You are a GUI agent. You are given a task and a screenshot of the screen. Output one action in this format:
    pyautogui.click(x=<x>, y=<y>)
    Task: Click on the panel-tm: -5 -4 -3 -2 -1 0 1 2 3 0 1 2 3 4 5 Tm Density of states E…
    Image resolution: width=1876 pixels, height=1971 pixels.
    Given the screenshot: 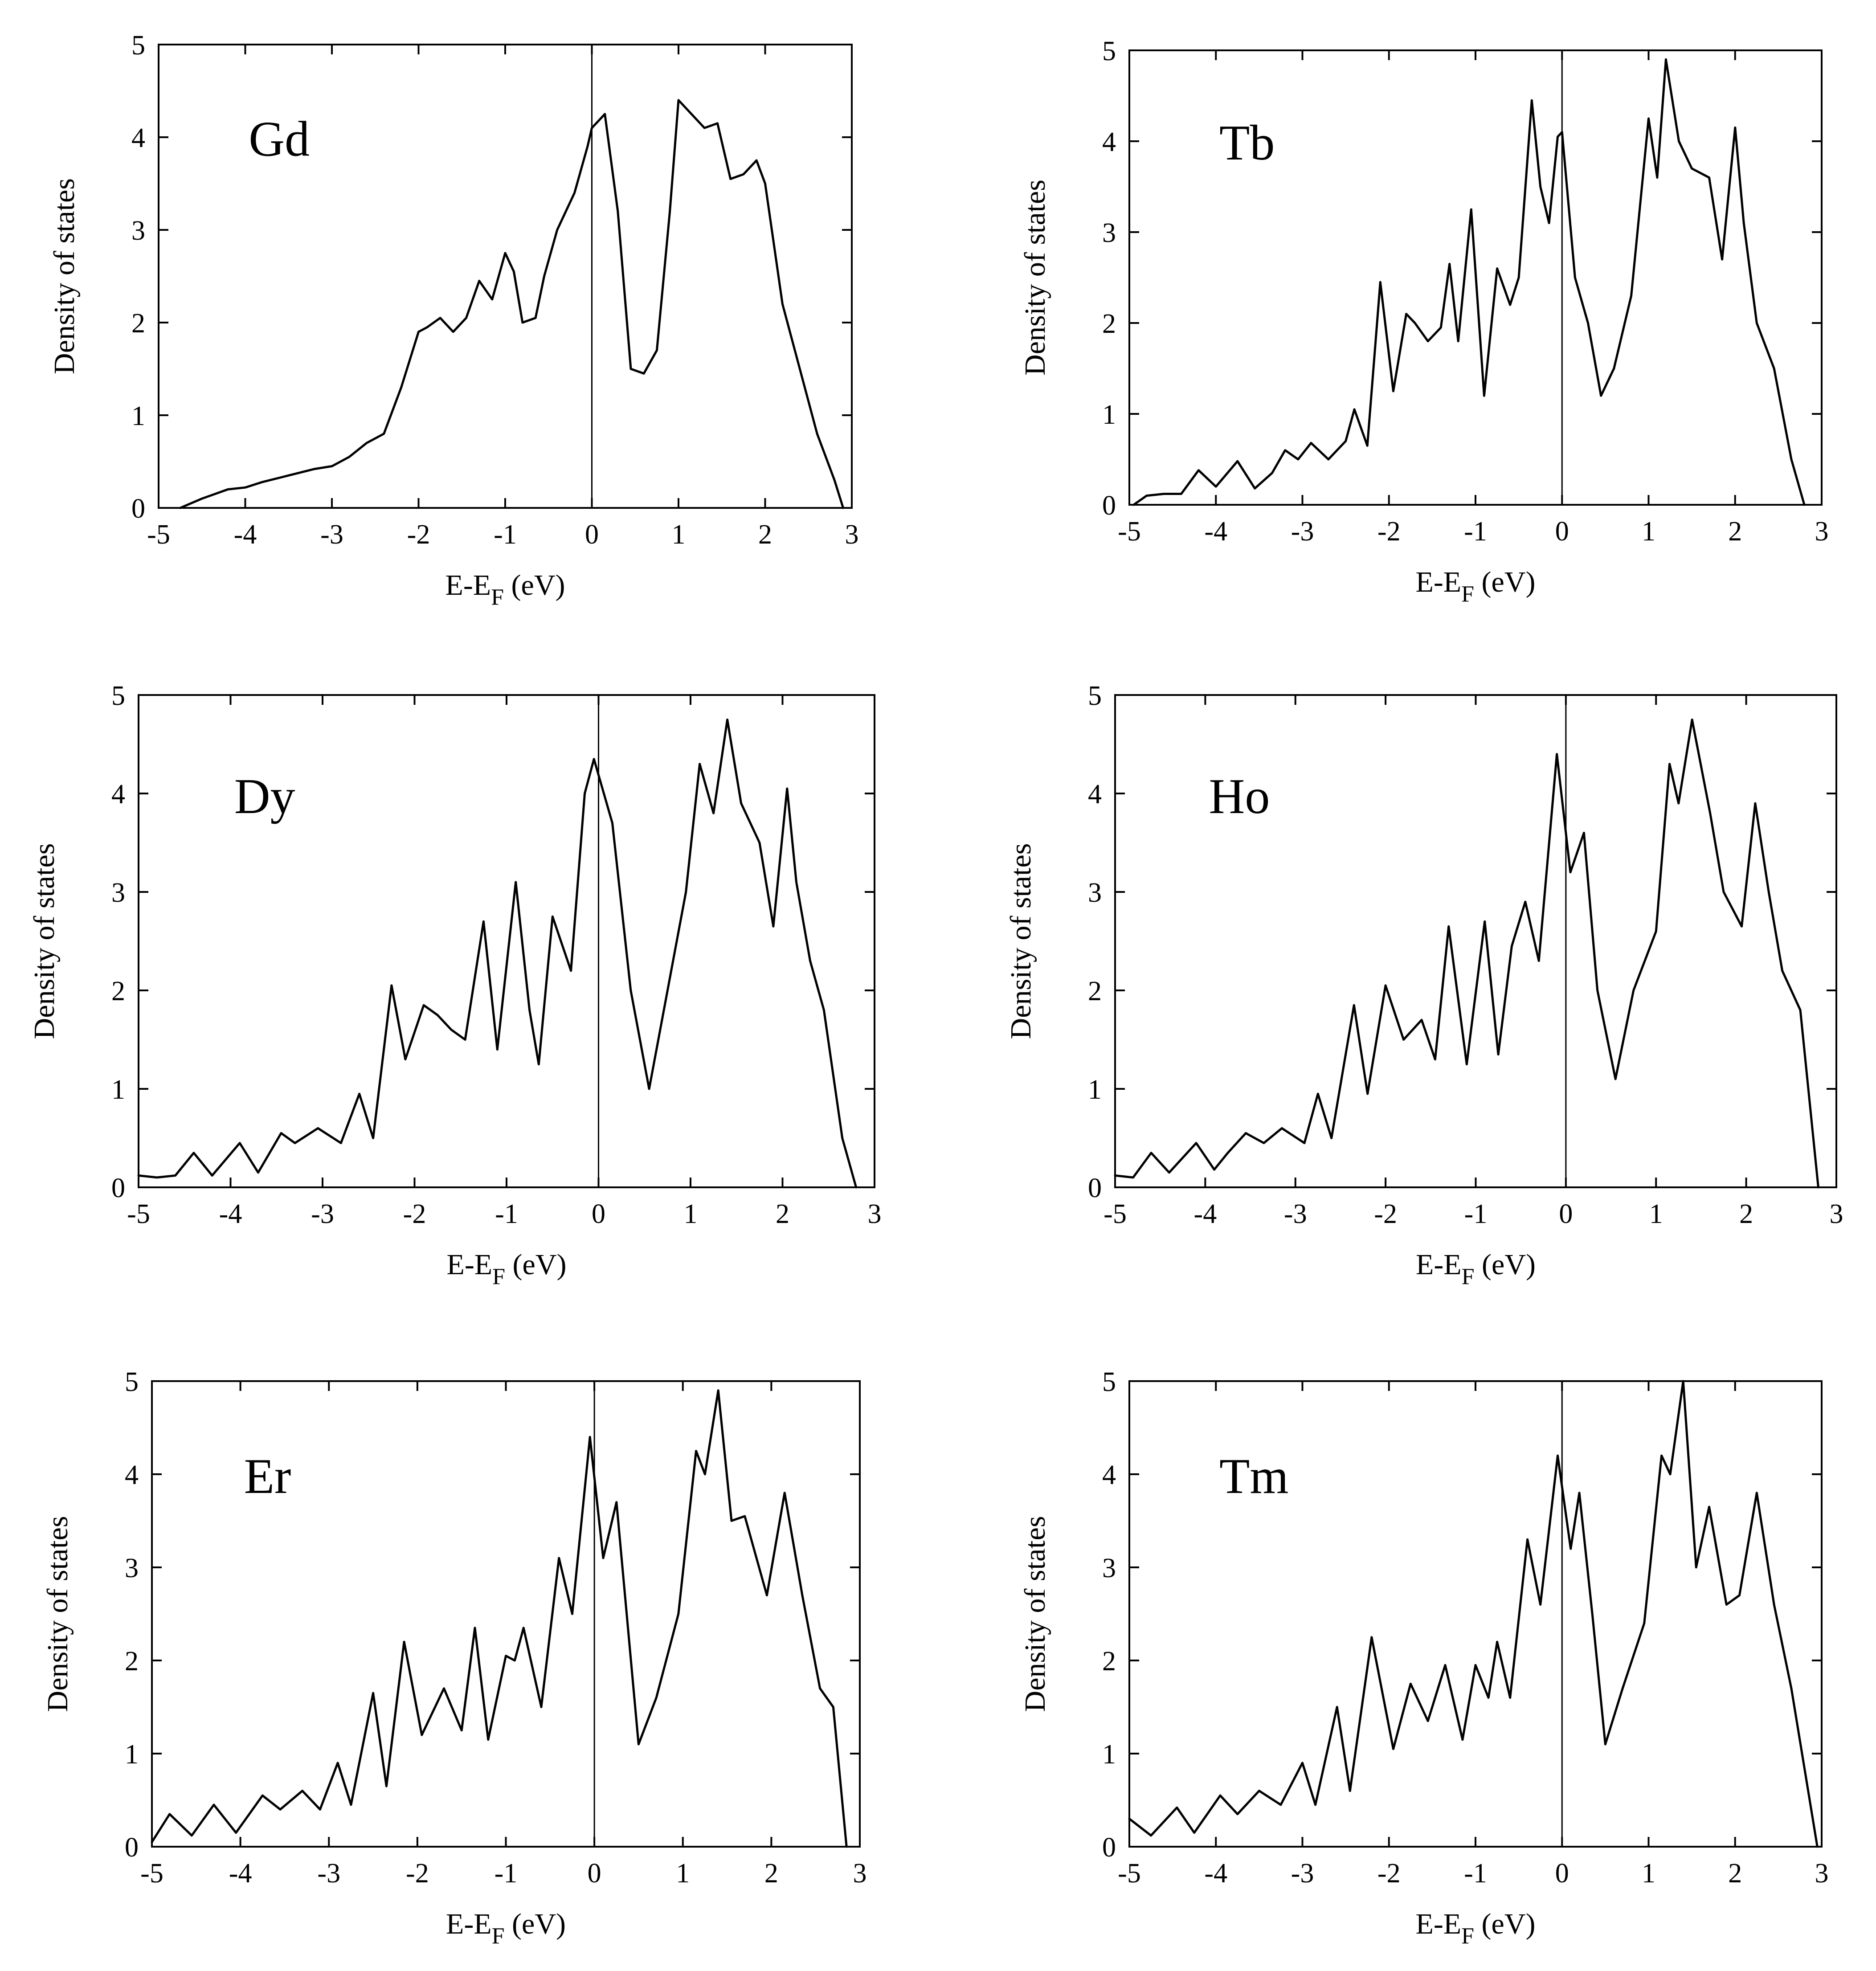 What is the action you would take?
    pyautogui.click(x=1424, y=1658)
    